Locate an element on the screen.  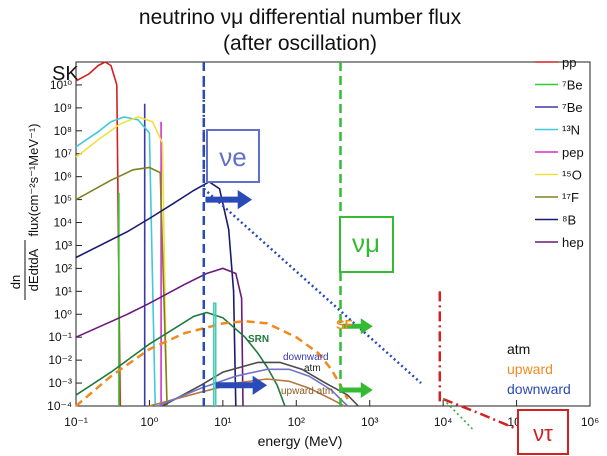
y-tick-label: 10⁻⁴ is located at coordinates (59, 406).